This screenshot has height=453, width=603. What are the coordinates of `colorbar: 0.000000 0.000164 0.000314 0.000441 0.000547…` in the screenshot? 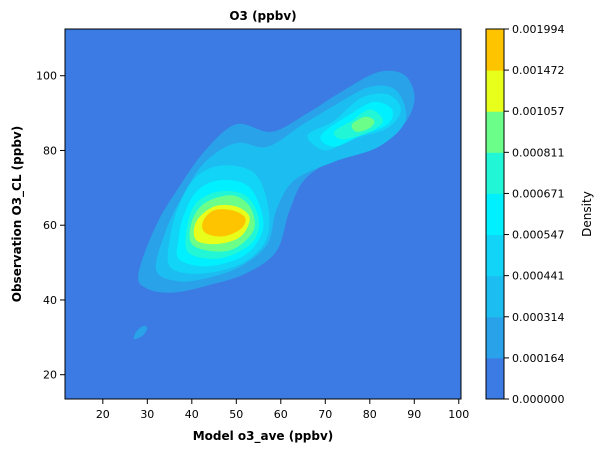 It's located at (525, 214).